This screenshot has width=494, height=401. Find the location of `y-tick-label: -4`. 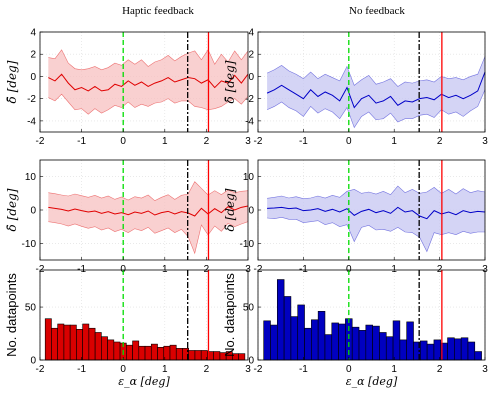

y-tick-label: -4 is located at coordinates (249, 121).